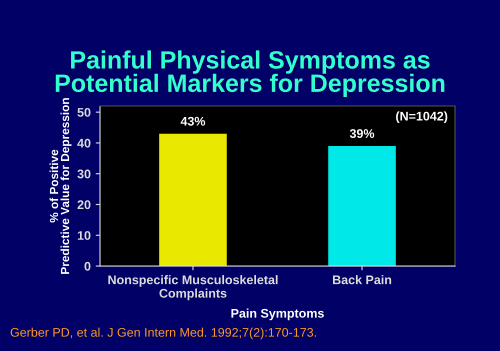  What do you see at coordinates (163, 334) in the screenshot?
I see `text: Gerber PD, et al. J Gen Intern Med. 1992;7(2):170-173.` at bounding box center [163, 334].